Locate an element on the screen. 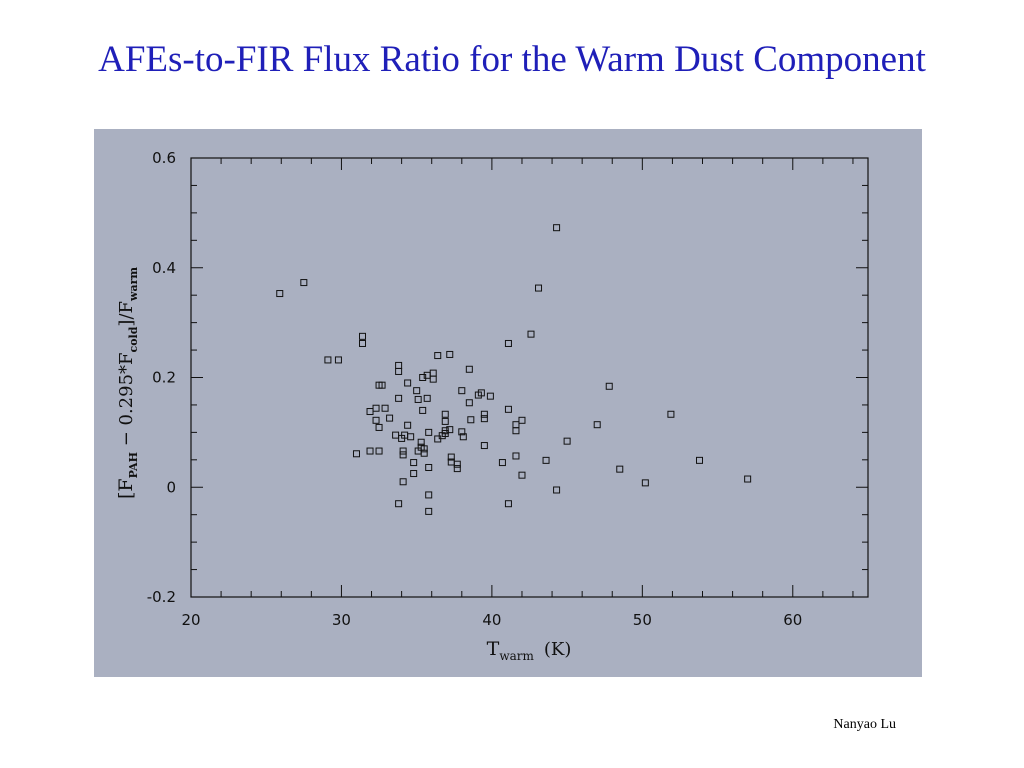  x-tick-label: 40 is located at coordinates (491, 620).